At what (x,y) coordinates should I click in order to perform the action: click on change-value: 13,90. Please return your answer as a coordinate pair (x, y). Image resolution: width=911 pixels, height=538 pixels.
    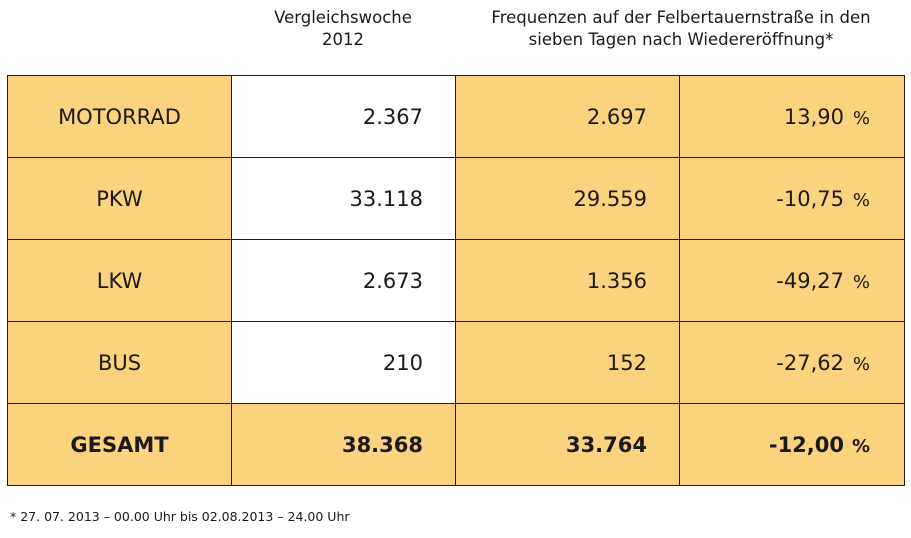
    Looking at the image, I should click on (813, 116).